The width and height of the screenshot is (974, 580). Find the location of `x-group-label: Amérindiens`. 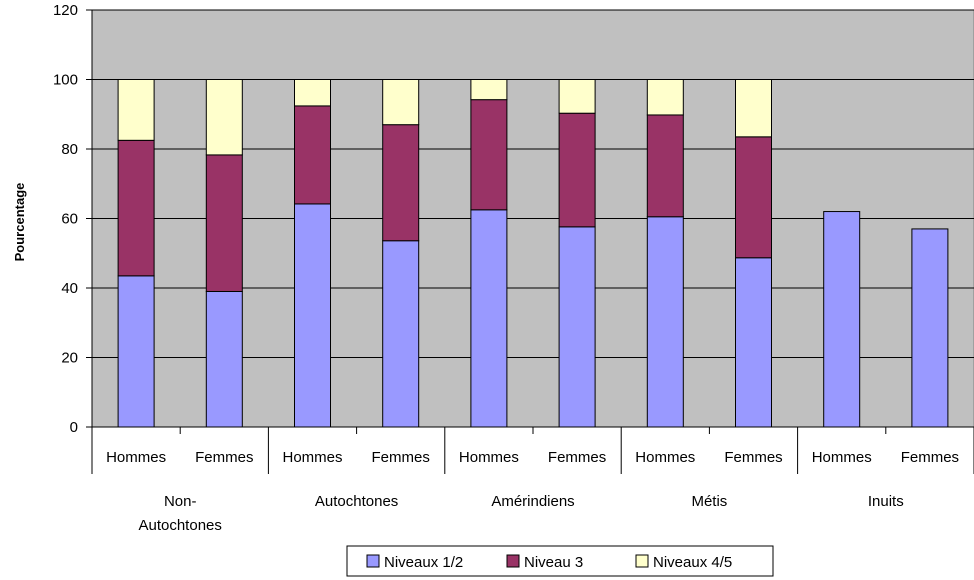

x-group-label: Amérindiens is located at coordinates (532, 501).